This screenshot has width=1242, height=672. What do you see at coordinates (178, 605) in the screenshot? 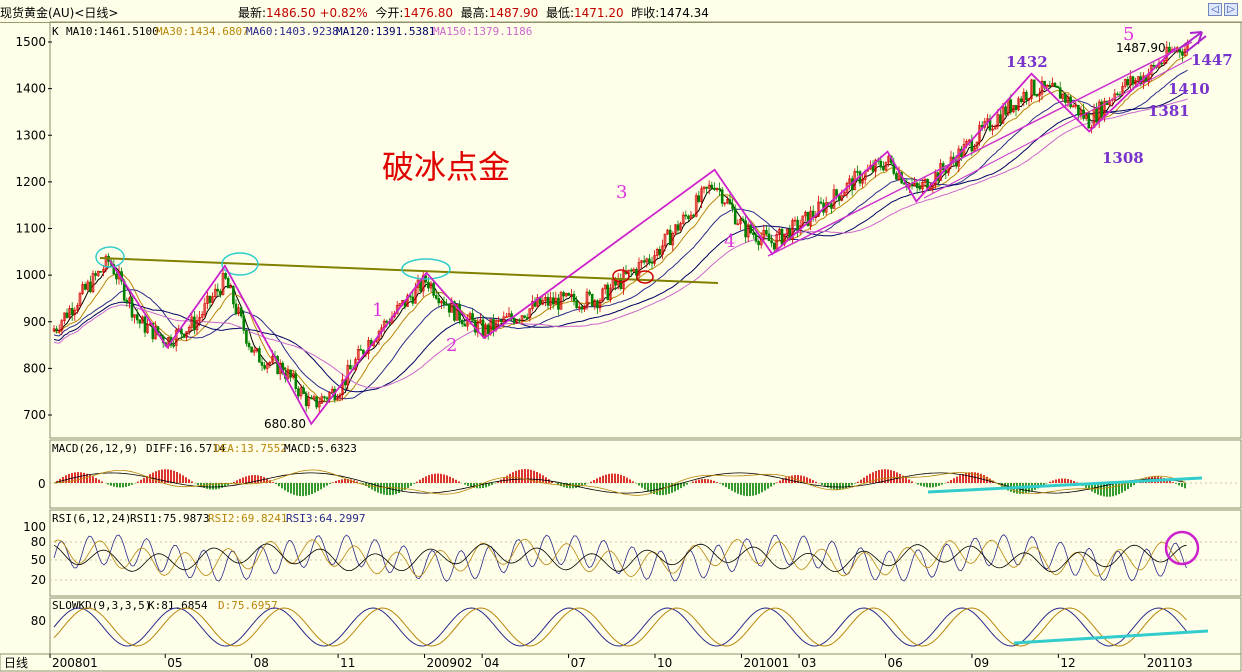
I see `kd-k-value: K:81.6854` at bounding box center [178, 605].